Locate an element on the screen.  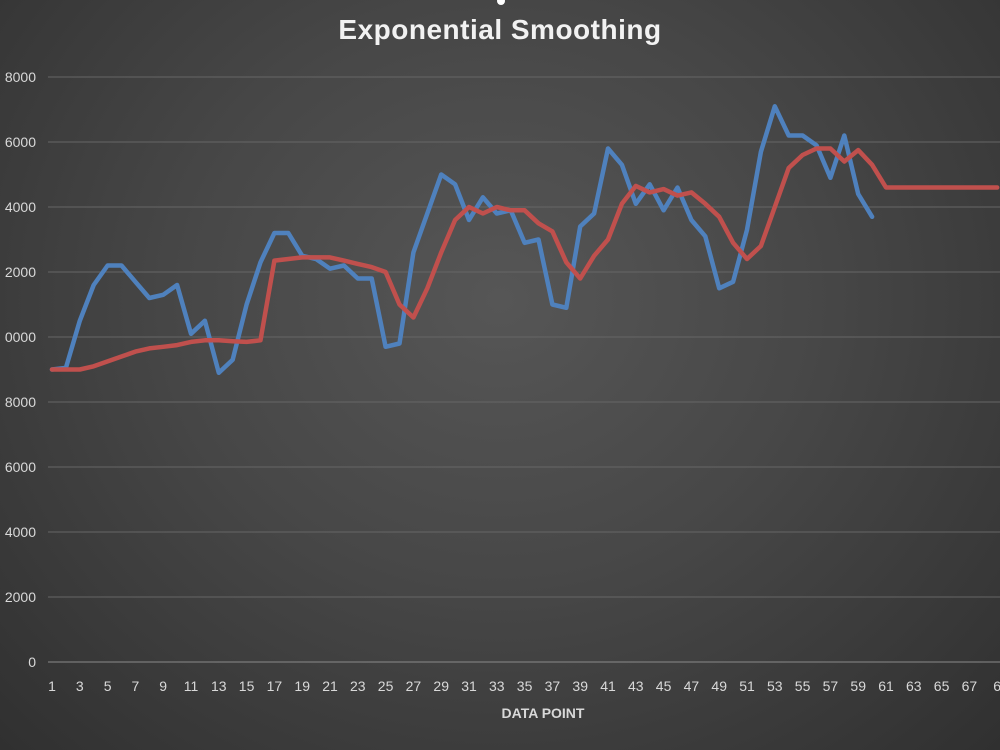
x-tick-label: 17 is located at coordinates (275, 686).